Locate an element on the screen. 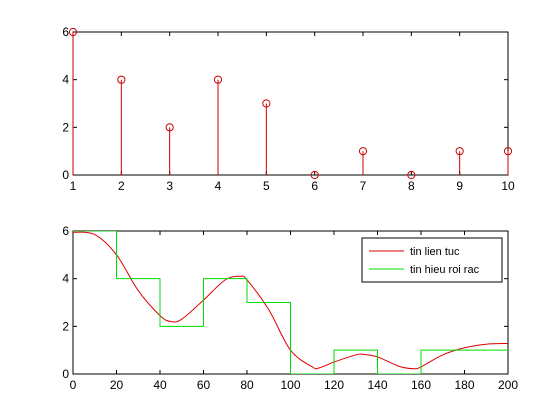  legend-box is located at coordinates (432, 260).